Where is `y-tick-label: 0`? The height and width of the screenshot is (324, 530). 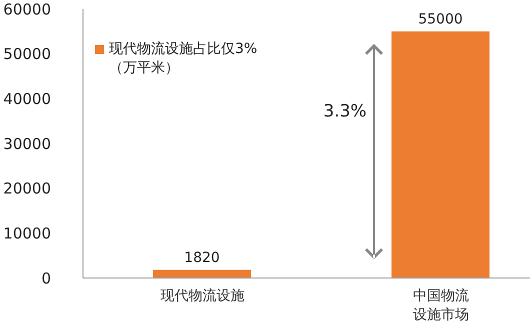 y-tick-label: 0 is located at coordinates (46, 278).